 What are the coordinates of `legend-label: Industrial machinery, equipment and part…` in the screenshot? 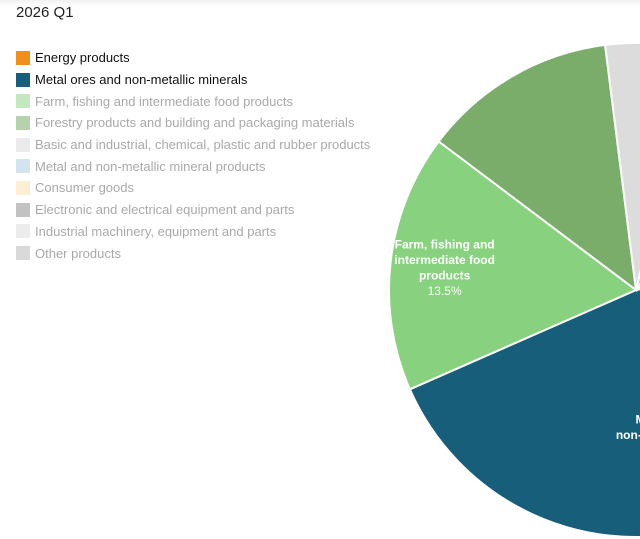 It's located at (156, 231).